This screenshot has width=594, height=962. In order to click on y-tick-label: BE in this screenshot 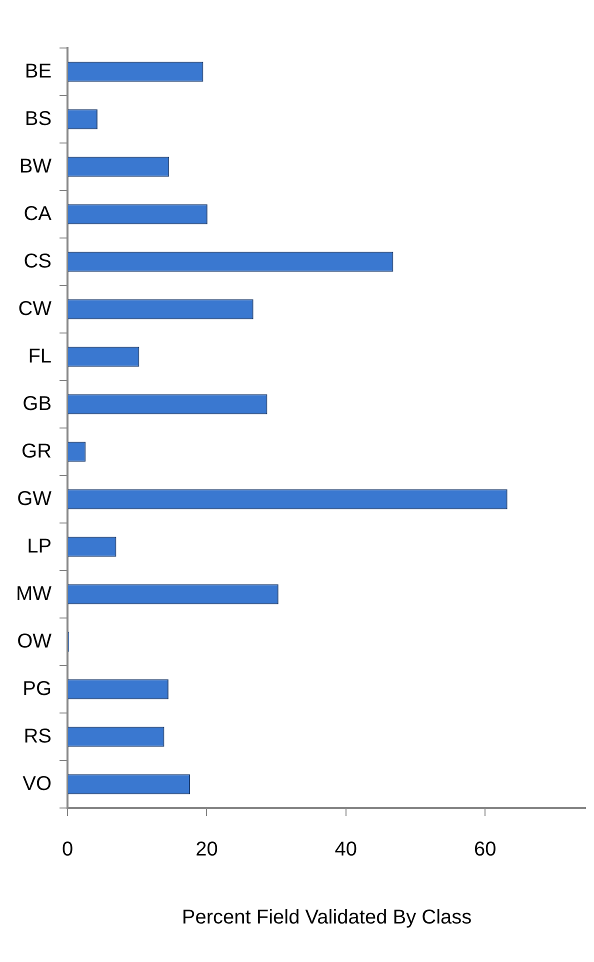, I will do `click(38, 71)`.